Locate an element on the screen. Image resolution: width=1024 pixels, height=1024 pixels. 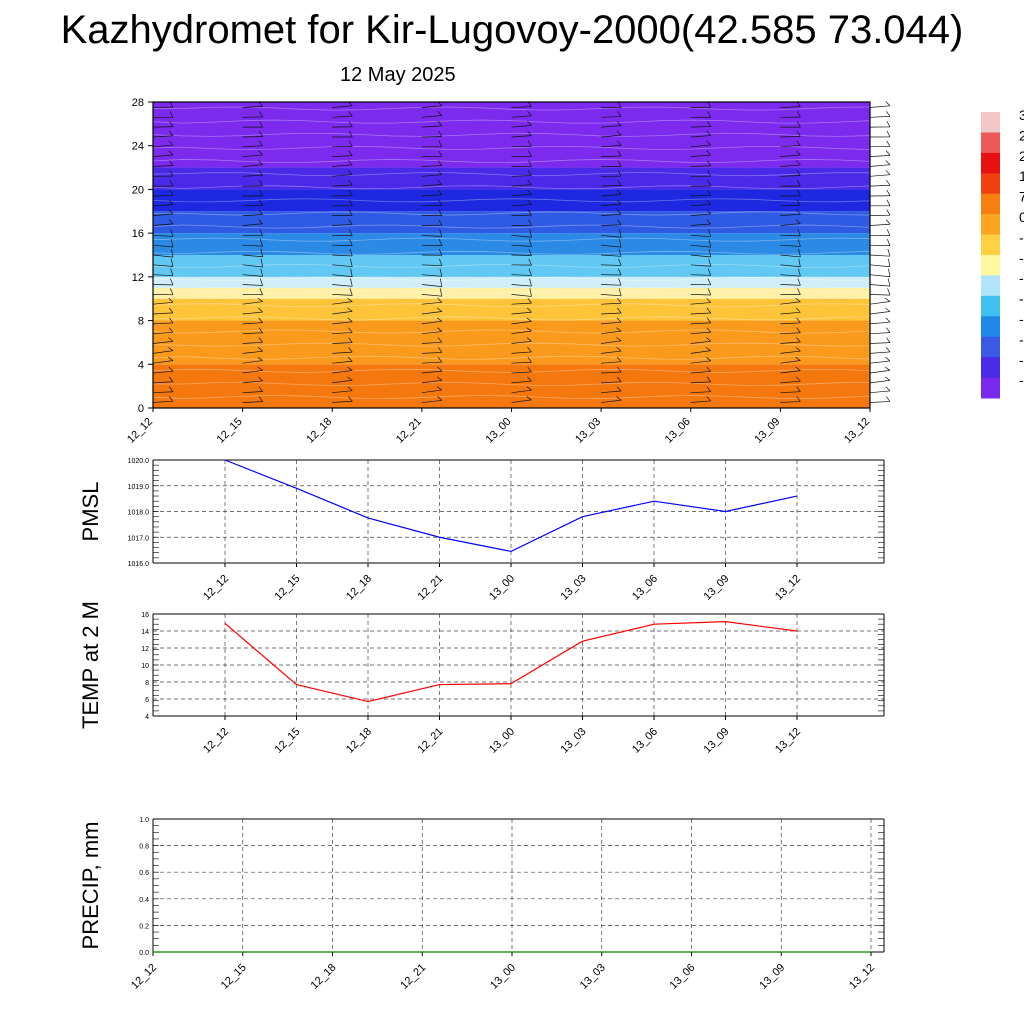
y-tick-label: 1018.0 is located at coordinates (139, 513).